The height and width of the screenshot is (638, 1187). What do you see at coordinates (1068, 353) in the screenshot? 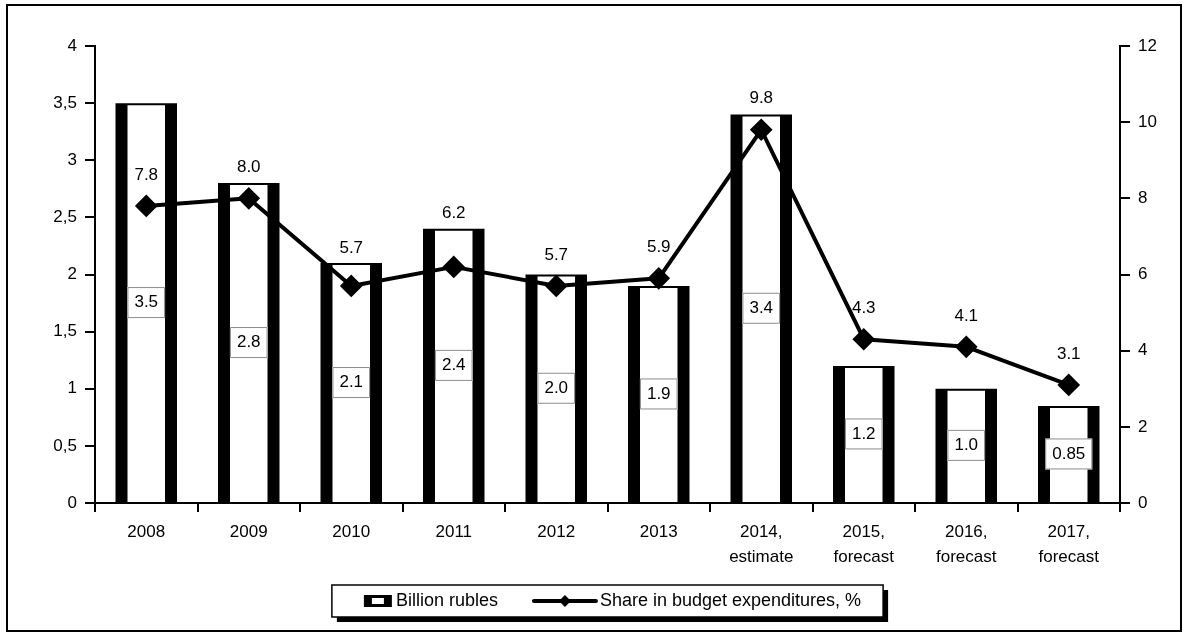
I see `data-label: 3.1` at bounding box center [1068, 353].